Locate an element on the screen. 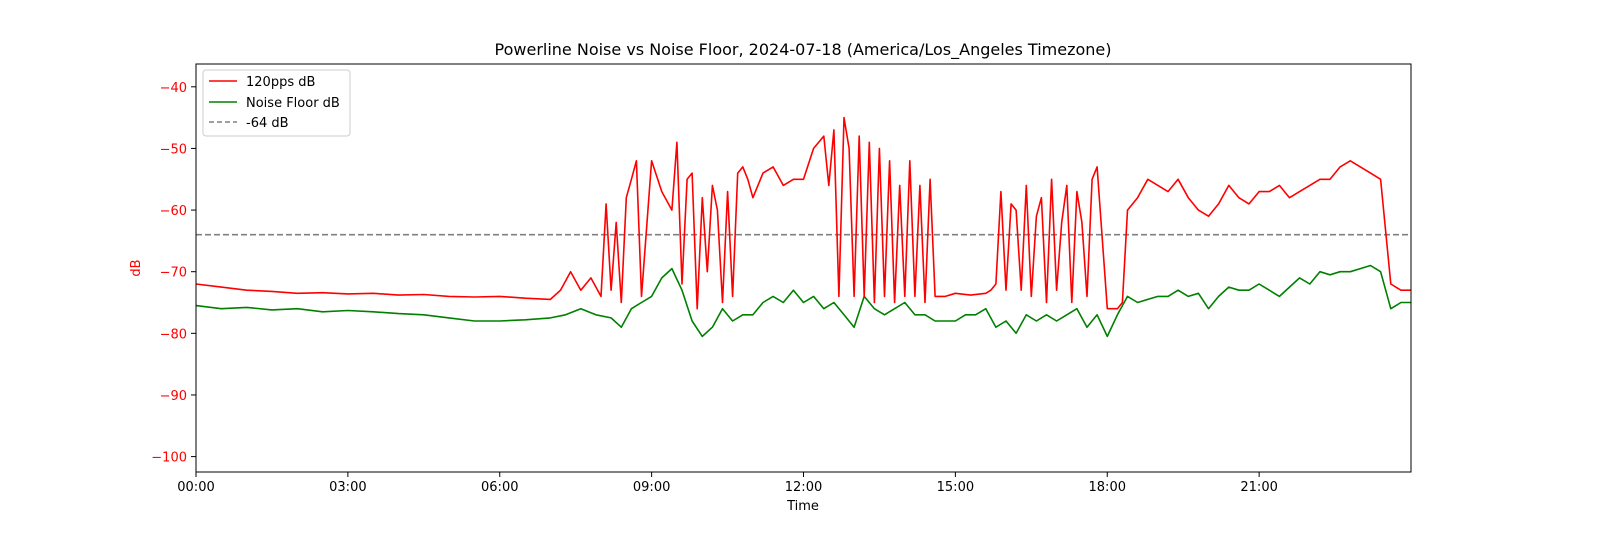  y-axis-label: dB is located at coordinates (136, 267).